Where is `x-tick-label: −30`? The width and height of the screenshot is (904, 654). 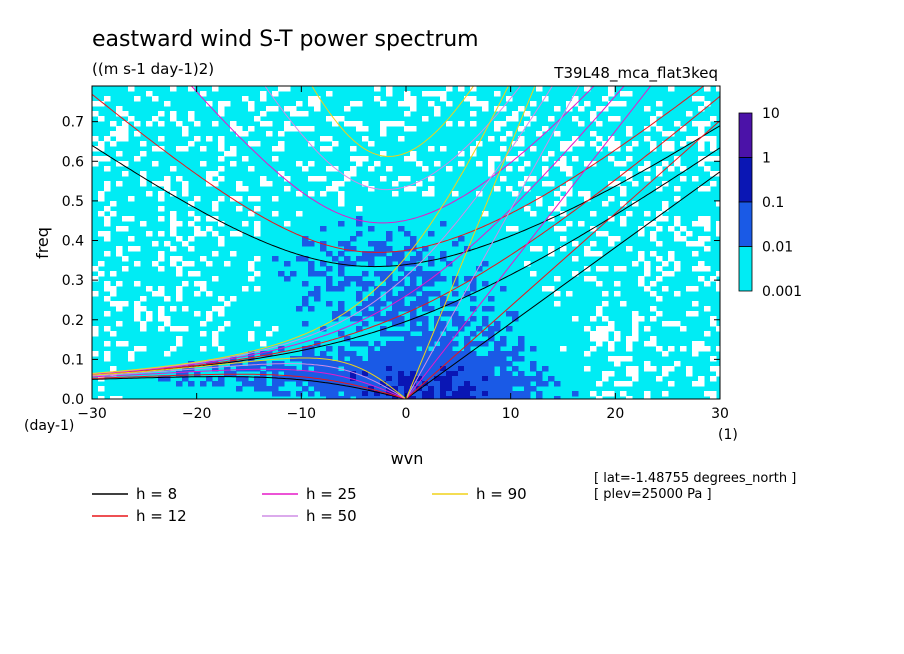 x-tick-label: −30 is located at coordinates (92, 414).